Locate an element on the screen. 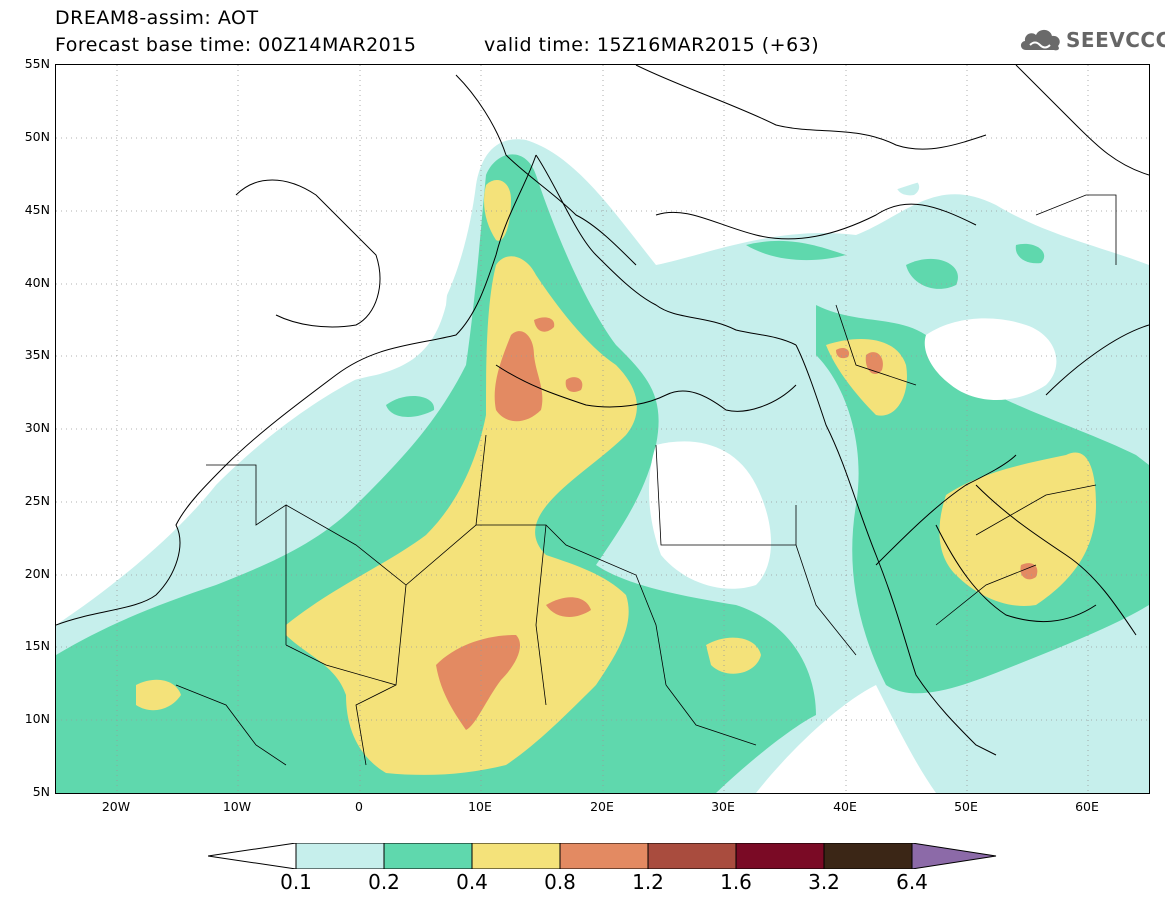 The height and width of the screenshot is (905, 1165). lon-label-60e: 60E is located at coordinates (1087, 806).